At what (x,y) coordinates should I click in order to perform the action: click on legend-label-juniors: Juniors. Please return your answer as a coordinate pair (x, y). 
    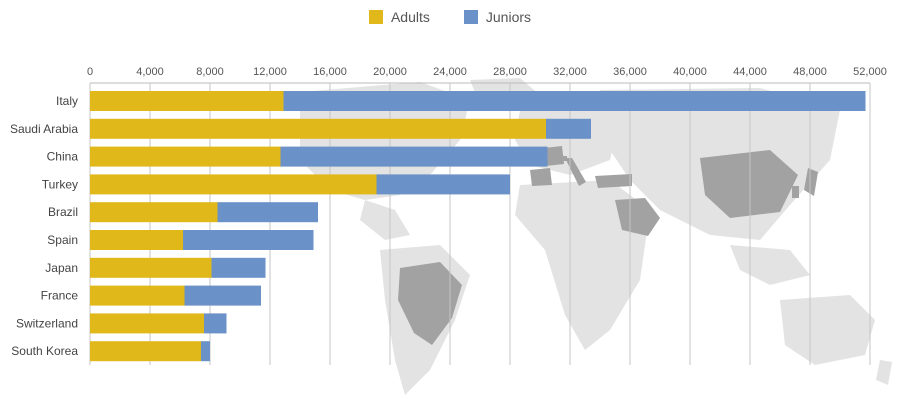
    Looking at the image, I should click on (508, 17).